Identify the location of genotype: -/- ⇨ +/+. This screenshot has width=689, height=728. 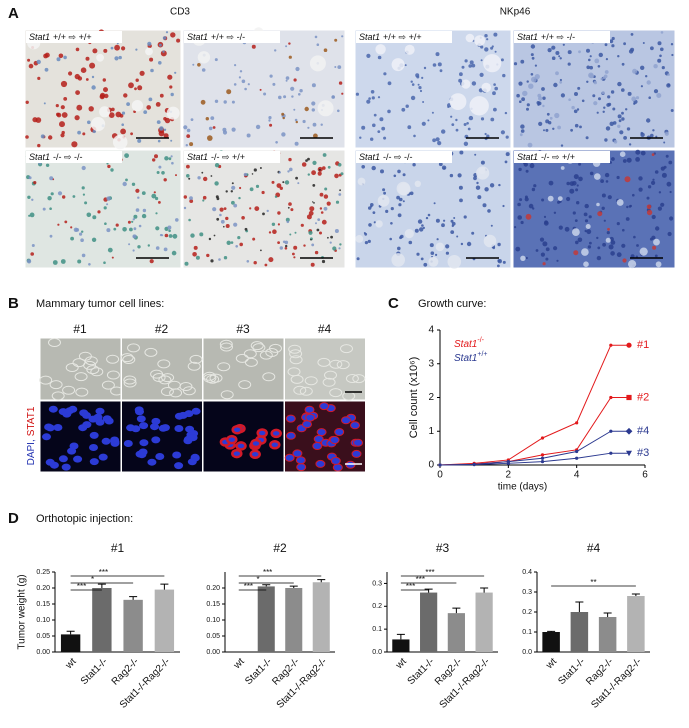
(558, 157).